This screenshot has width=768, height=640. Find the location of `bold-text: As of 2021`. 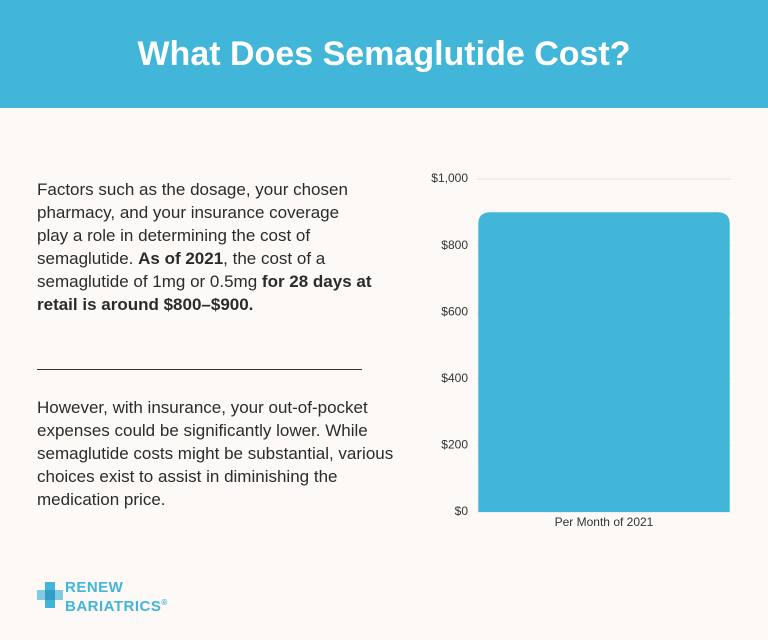

bold-text: As of 2021 is located at coordinates (181, 258).